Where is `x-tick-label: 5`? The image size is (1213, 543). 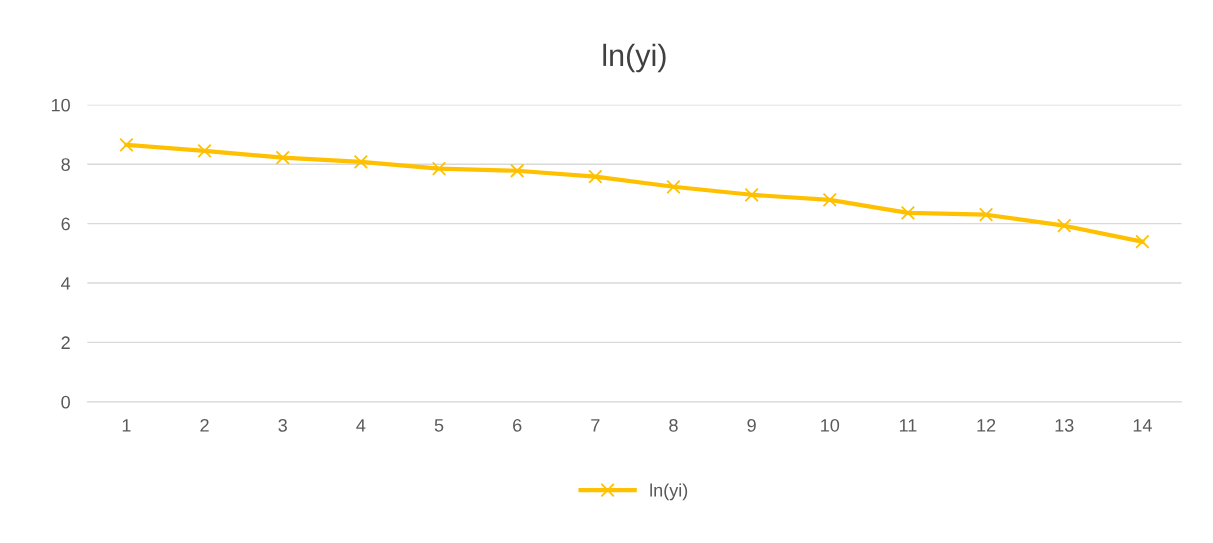
x-tick-label: 5 is located at coordinates (439, 425).